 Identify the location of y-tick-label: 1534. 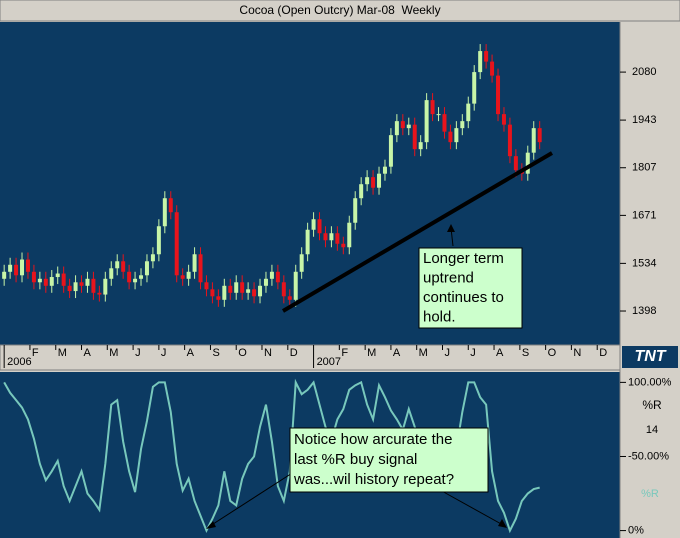
(644, 263).